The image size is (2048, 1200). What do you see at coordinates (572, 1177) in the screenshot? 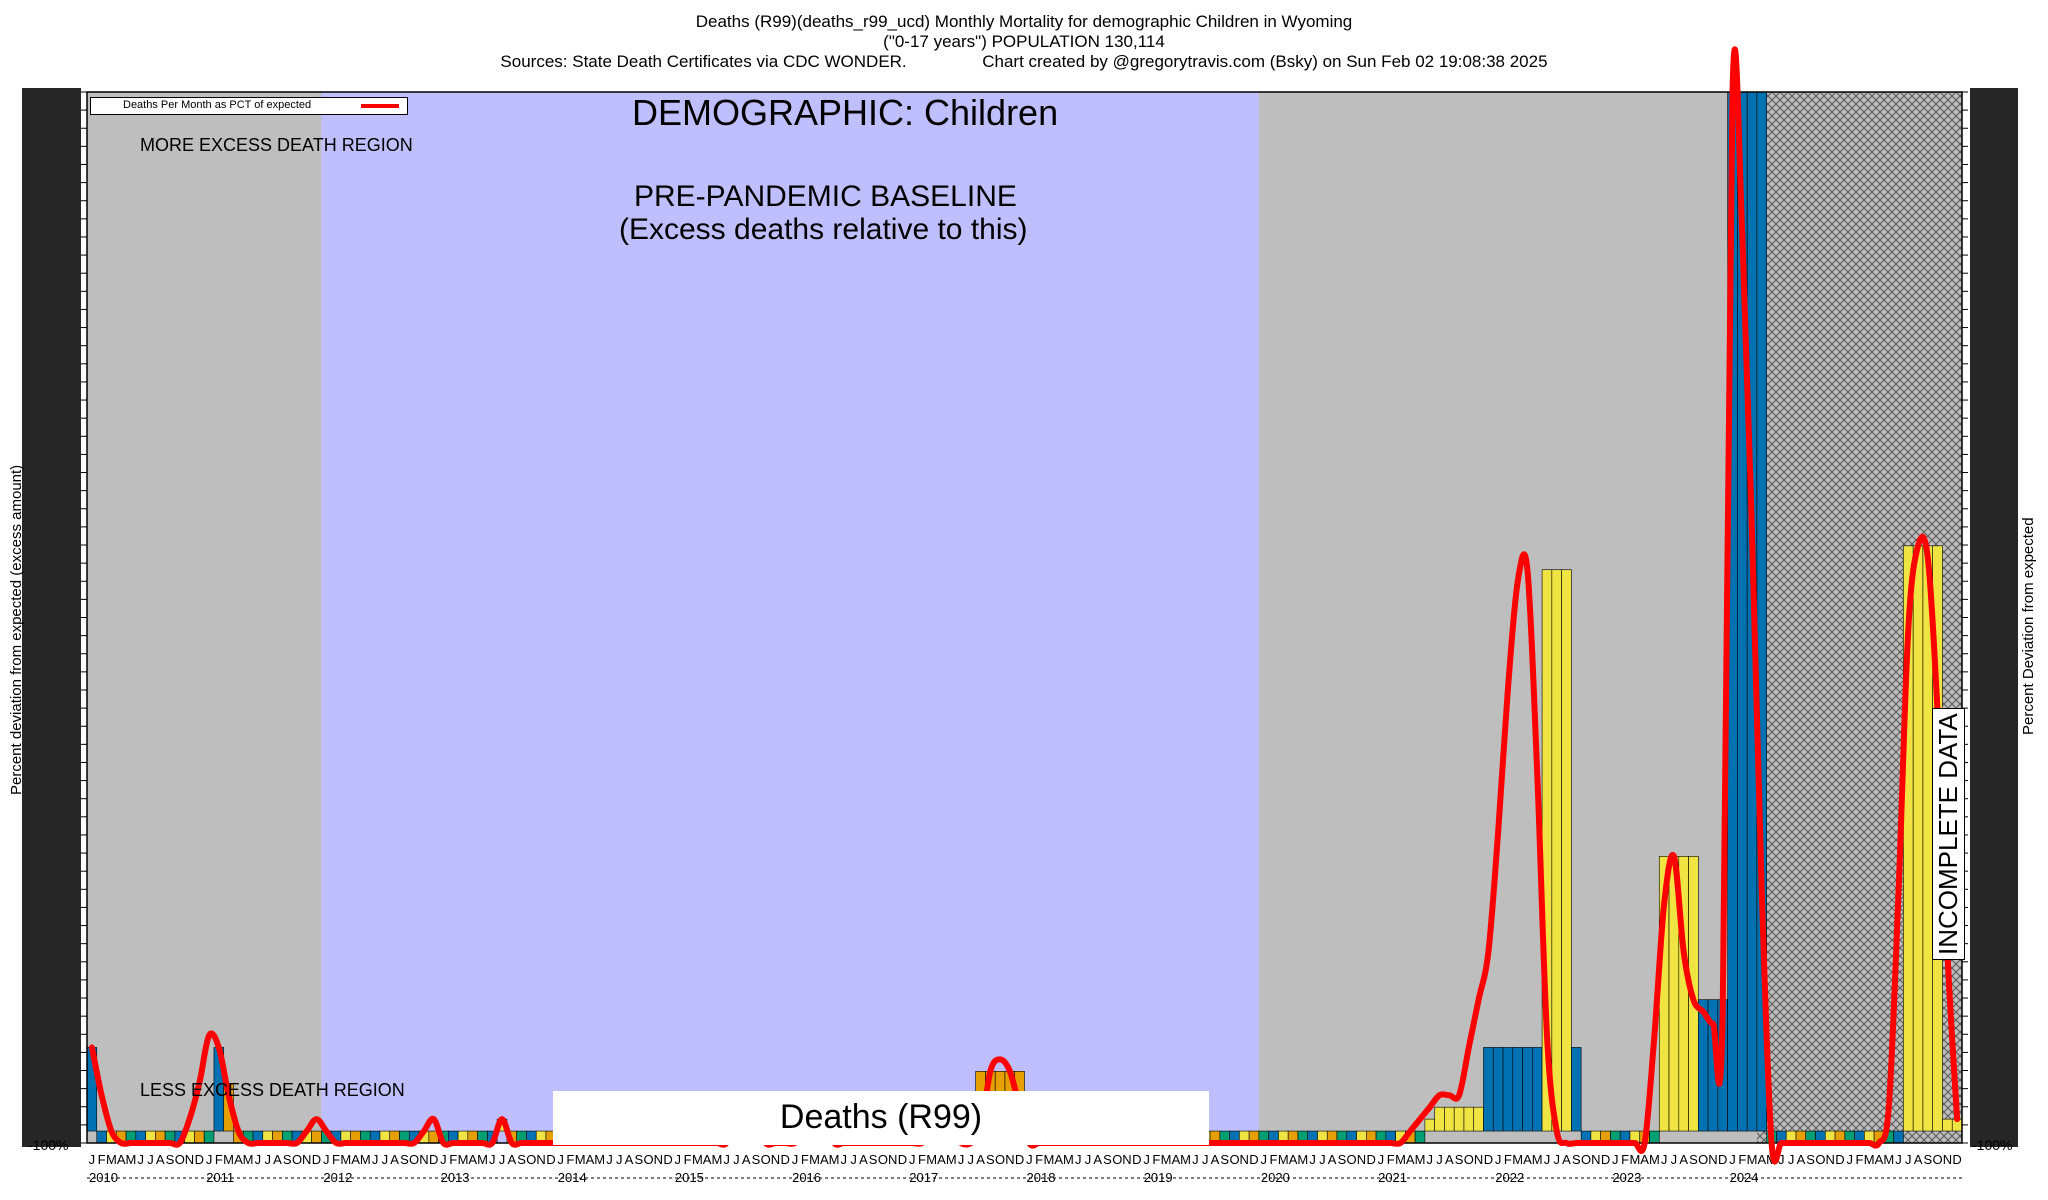
I see `x-year-label: 2014` at bounding box center [572, 1177].